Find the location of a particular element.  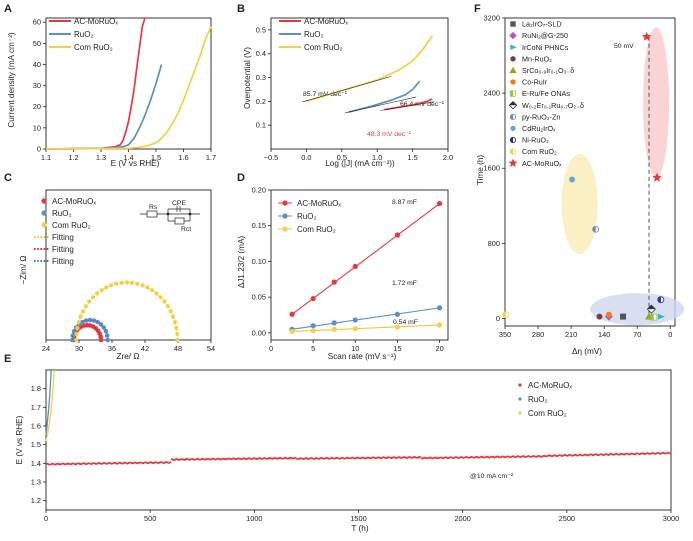

panel-b-annotation-ac: 48.3 mV dec⁻¹ is located at coordinates (389, 134).